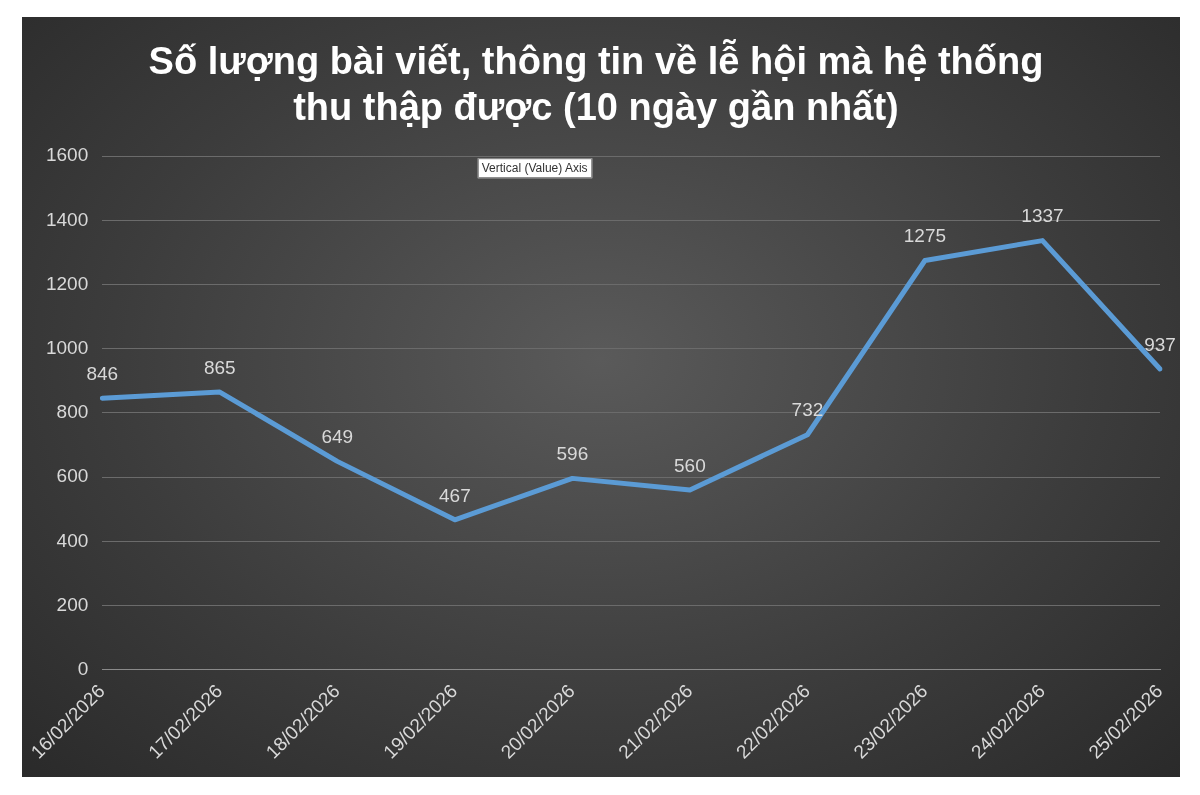  Describe the element at coordinates (83, 668) in the screenshot. I see `y-tick-label: 0` at that location.